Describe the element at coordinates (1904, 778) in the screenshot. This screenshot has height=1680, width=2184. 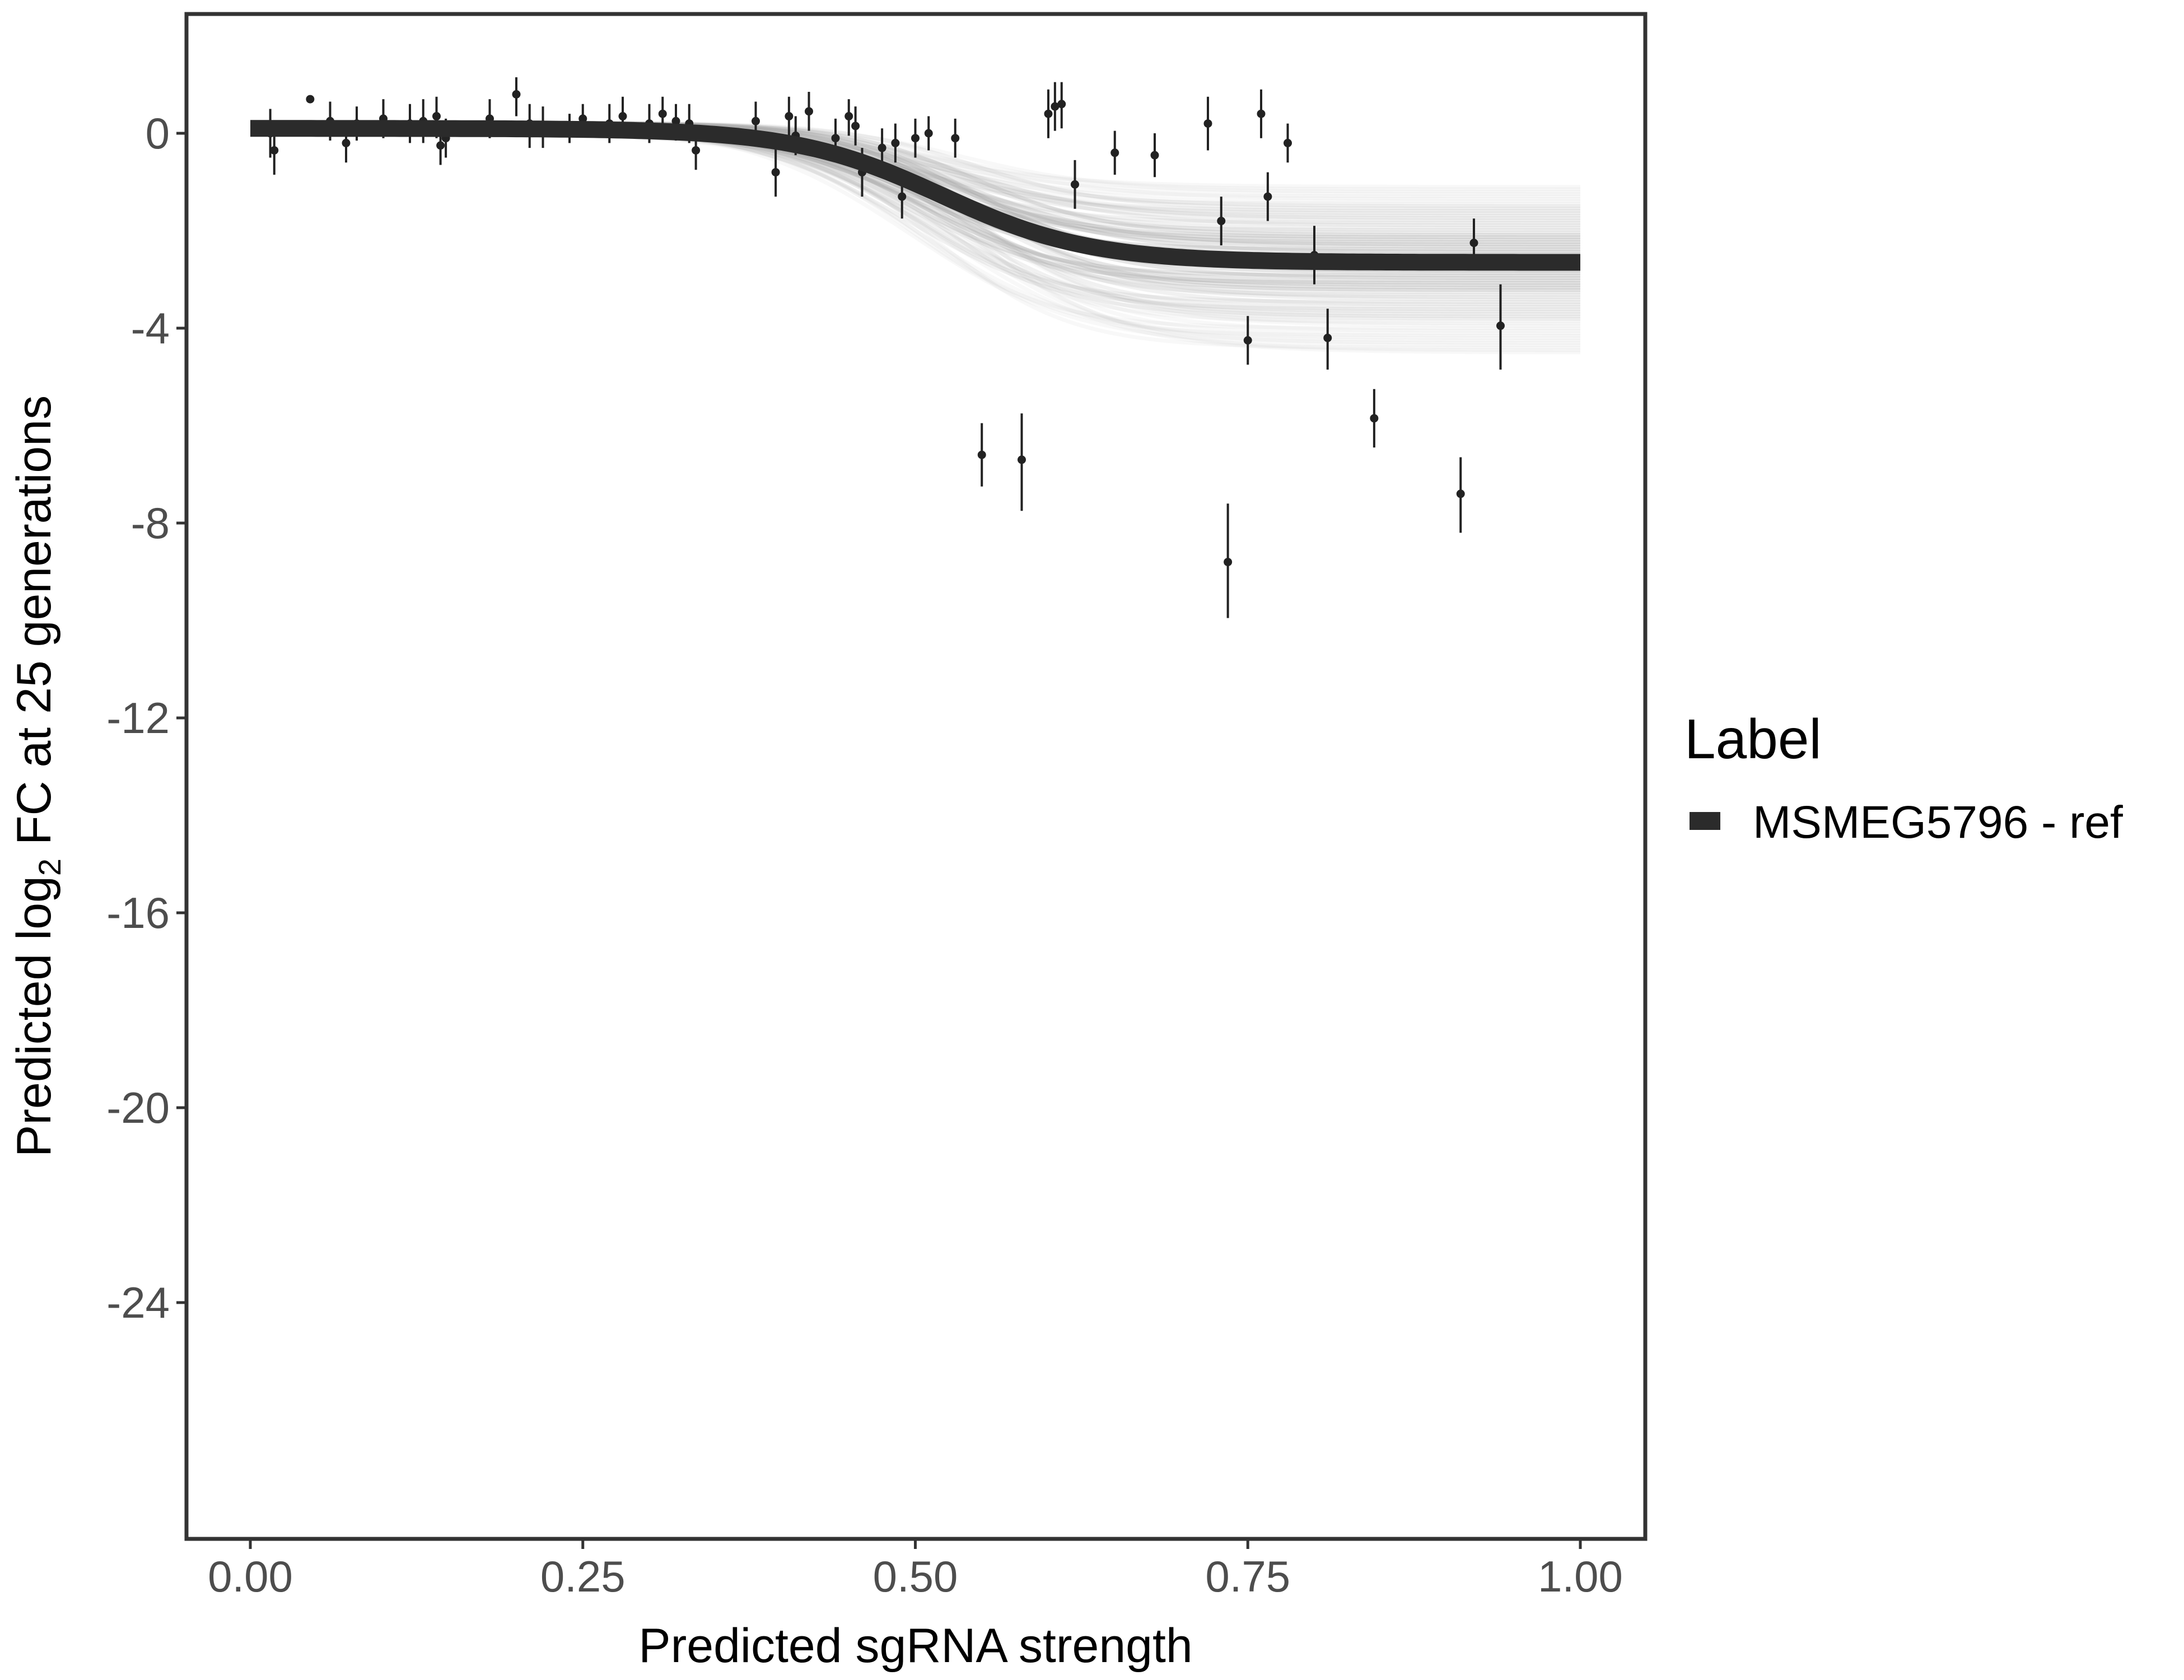
I see `legend: Label MSMEG5796 - ref` at that location.